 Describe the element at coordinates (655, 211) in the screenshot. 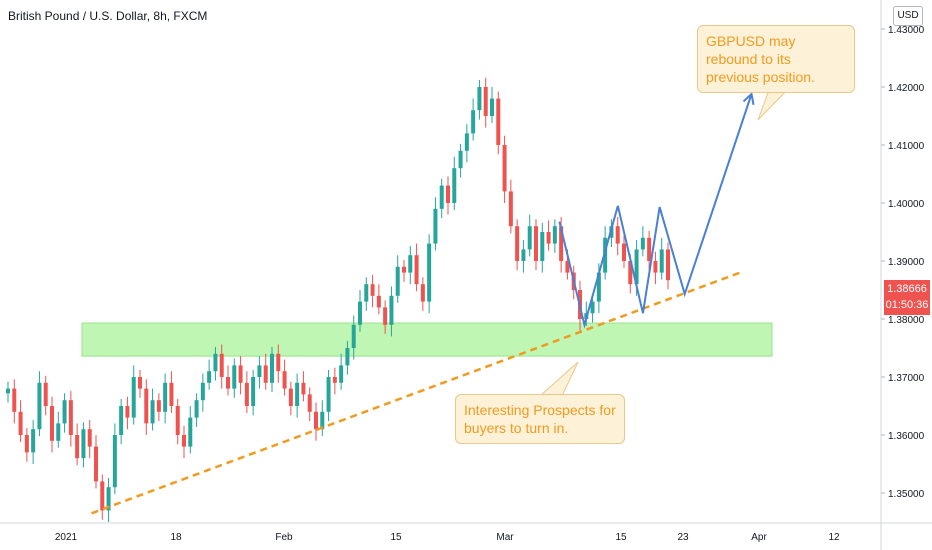

I see `projection-path` at that location.